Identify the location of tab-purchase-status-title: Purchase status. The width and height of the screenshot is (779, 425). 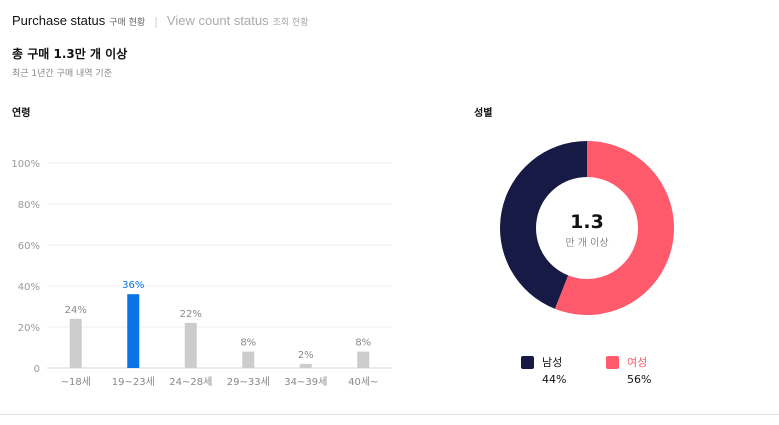
(59, 20).